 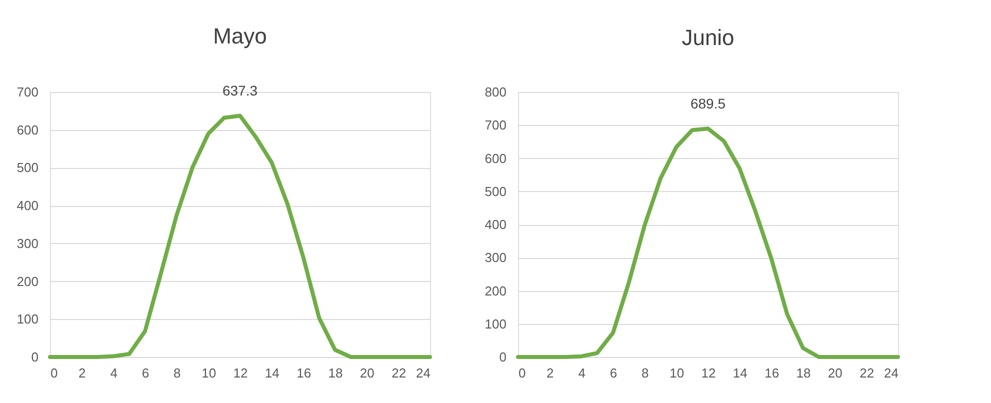 I want to click on chart-title: Junio, so click(x=708, y=37).